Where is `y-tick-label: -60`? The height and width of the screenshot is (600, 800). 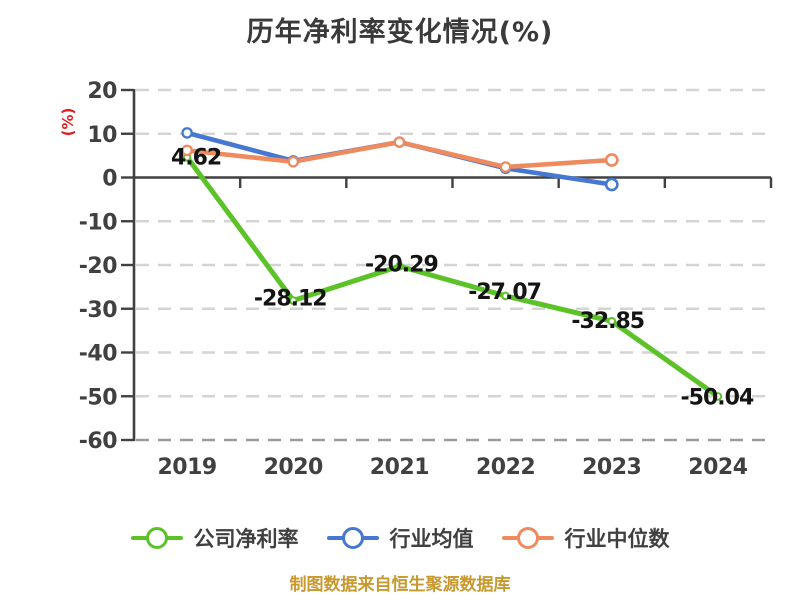 y-tick-label: -60 is located at coordinates (98, 441).